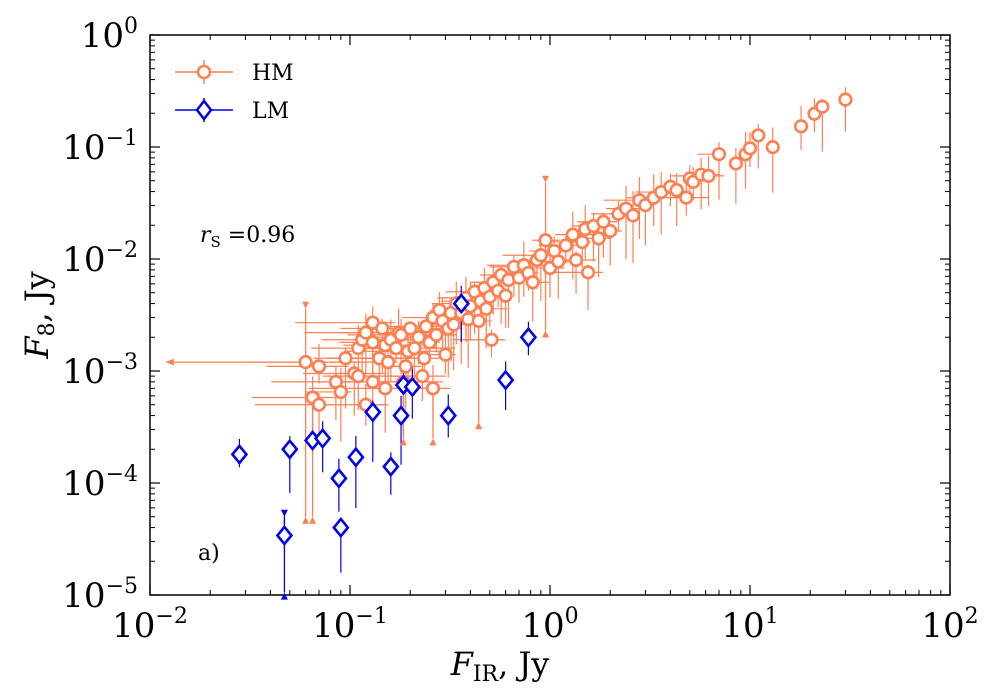 The height and width of the screenshot is (700, 1000). Describe the element at coordinates (131, 26) in the screenshot. I see `y-tick-label-exp: 0` at that location.